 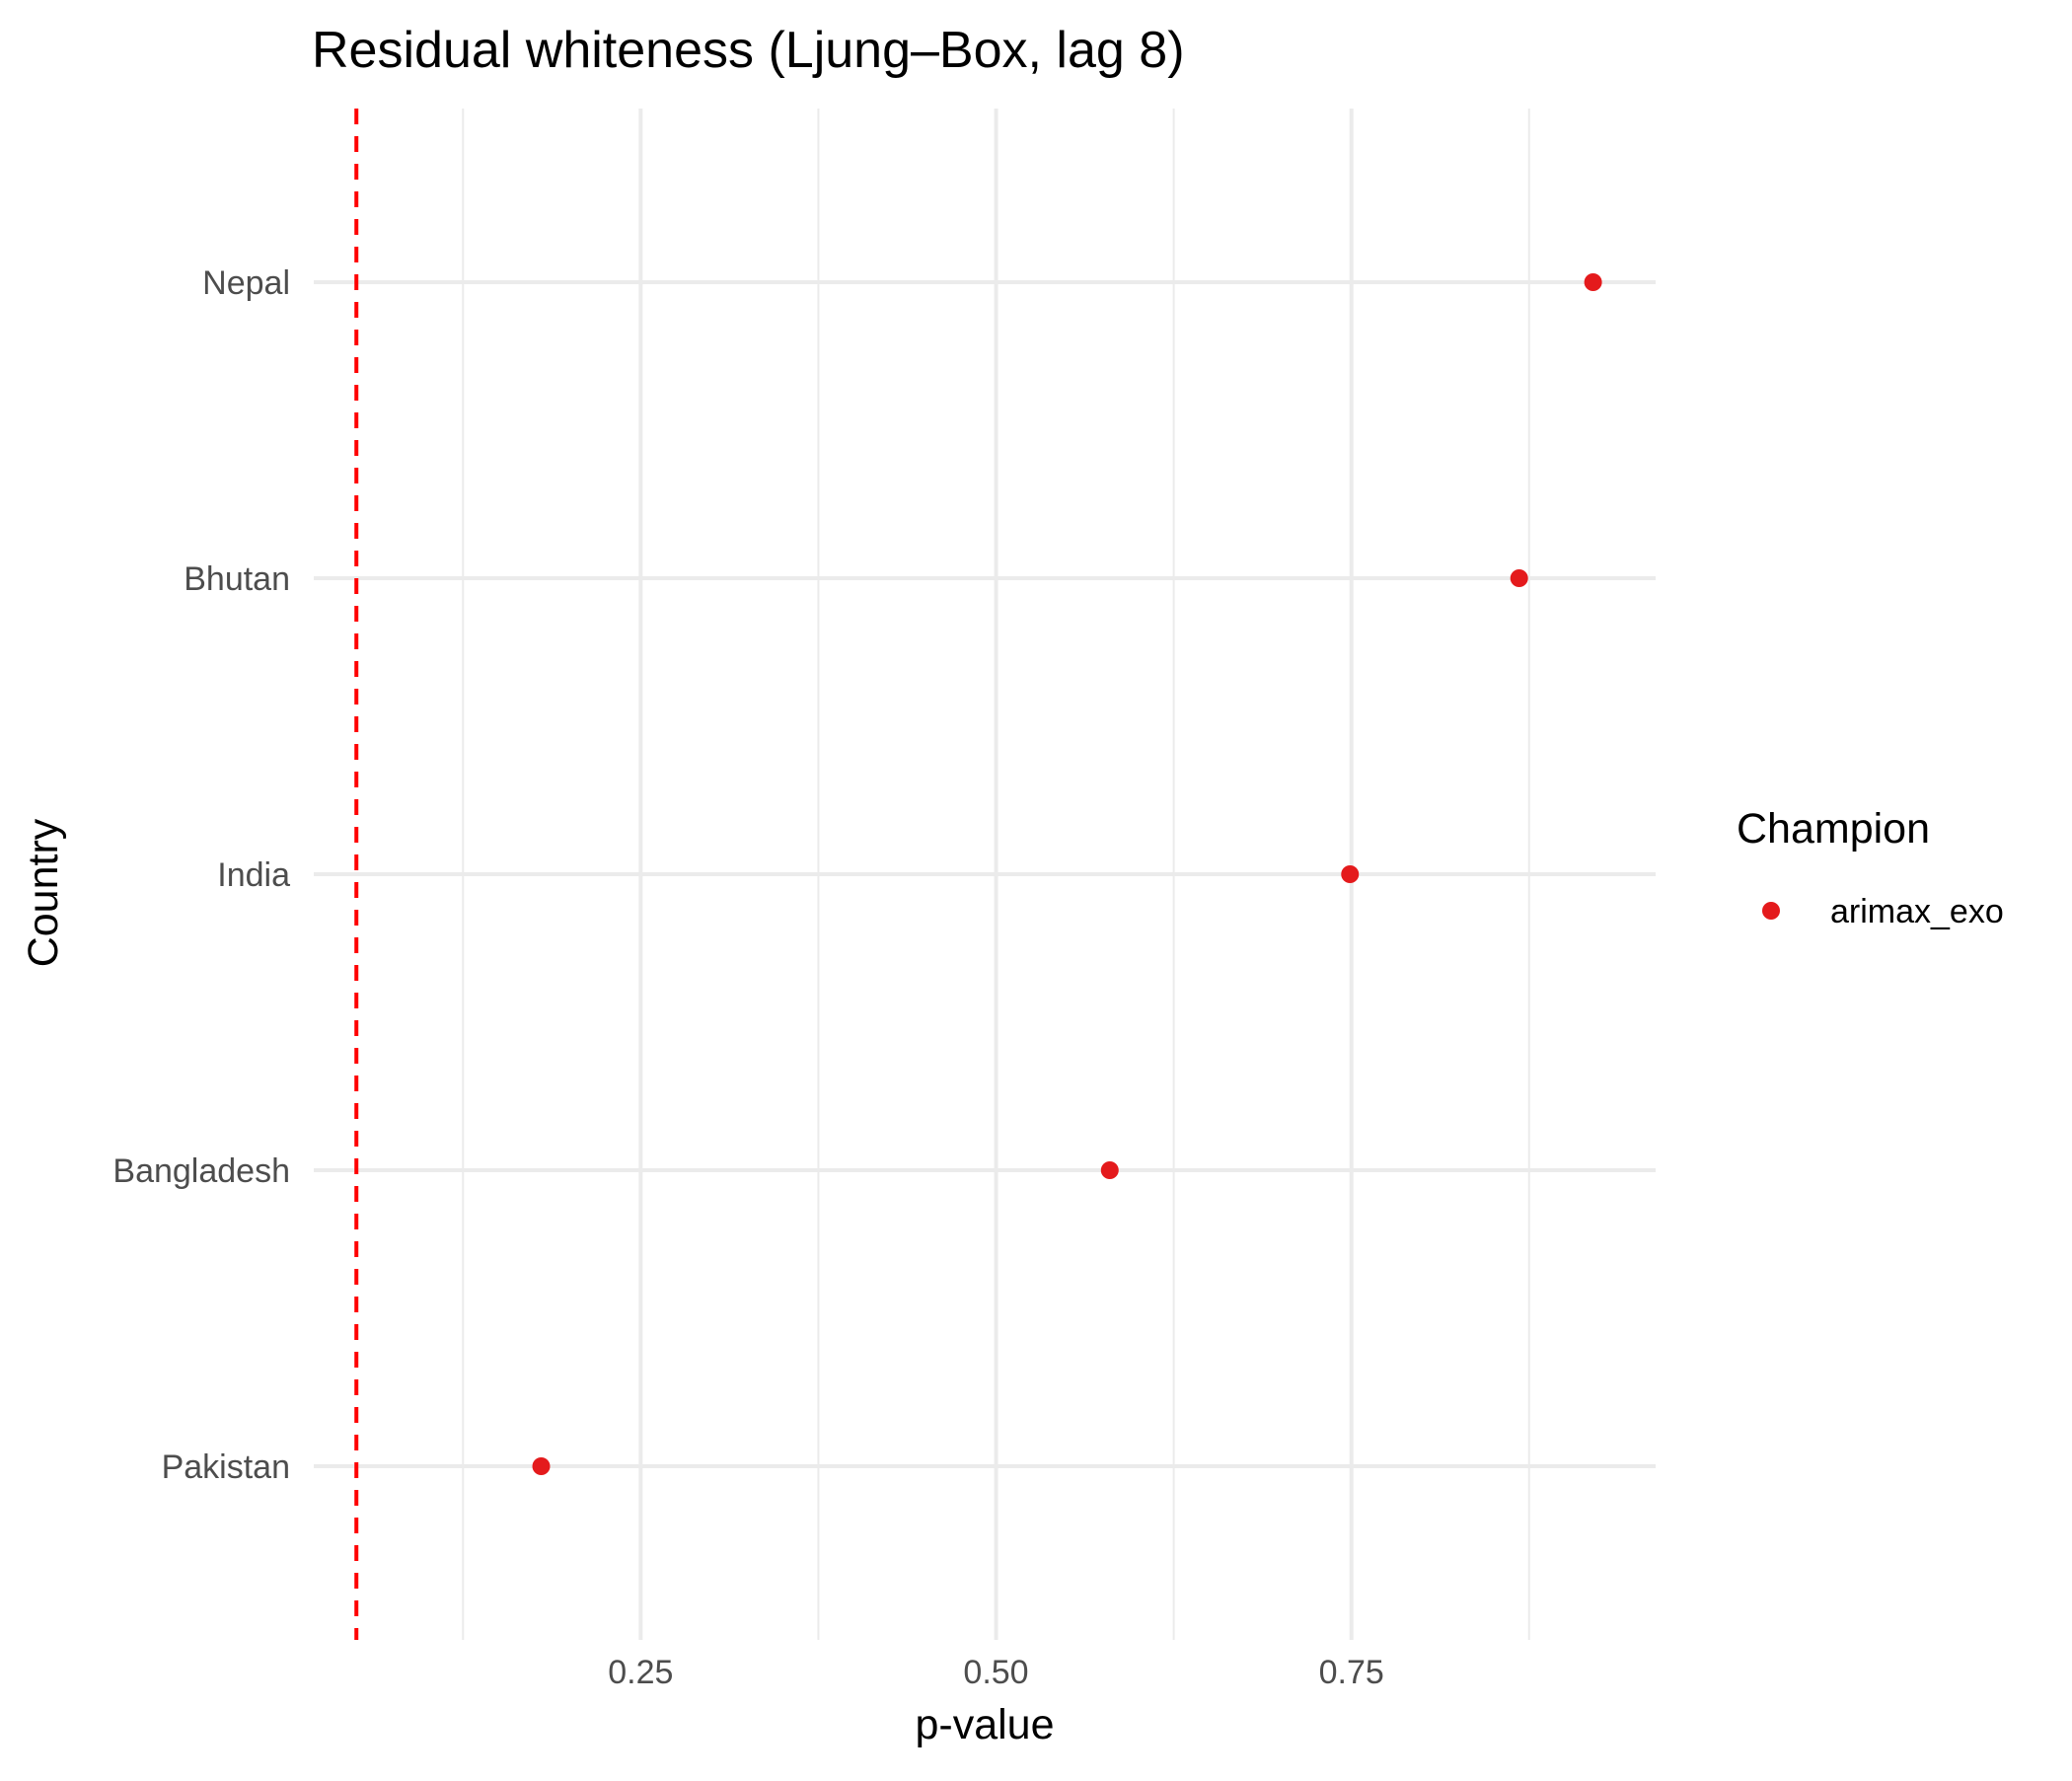 I want to click on data-point-bangladesh, so click(x=1110, y=1170).